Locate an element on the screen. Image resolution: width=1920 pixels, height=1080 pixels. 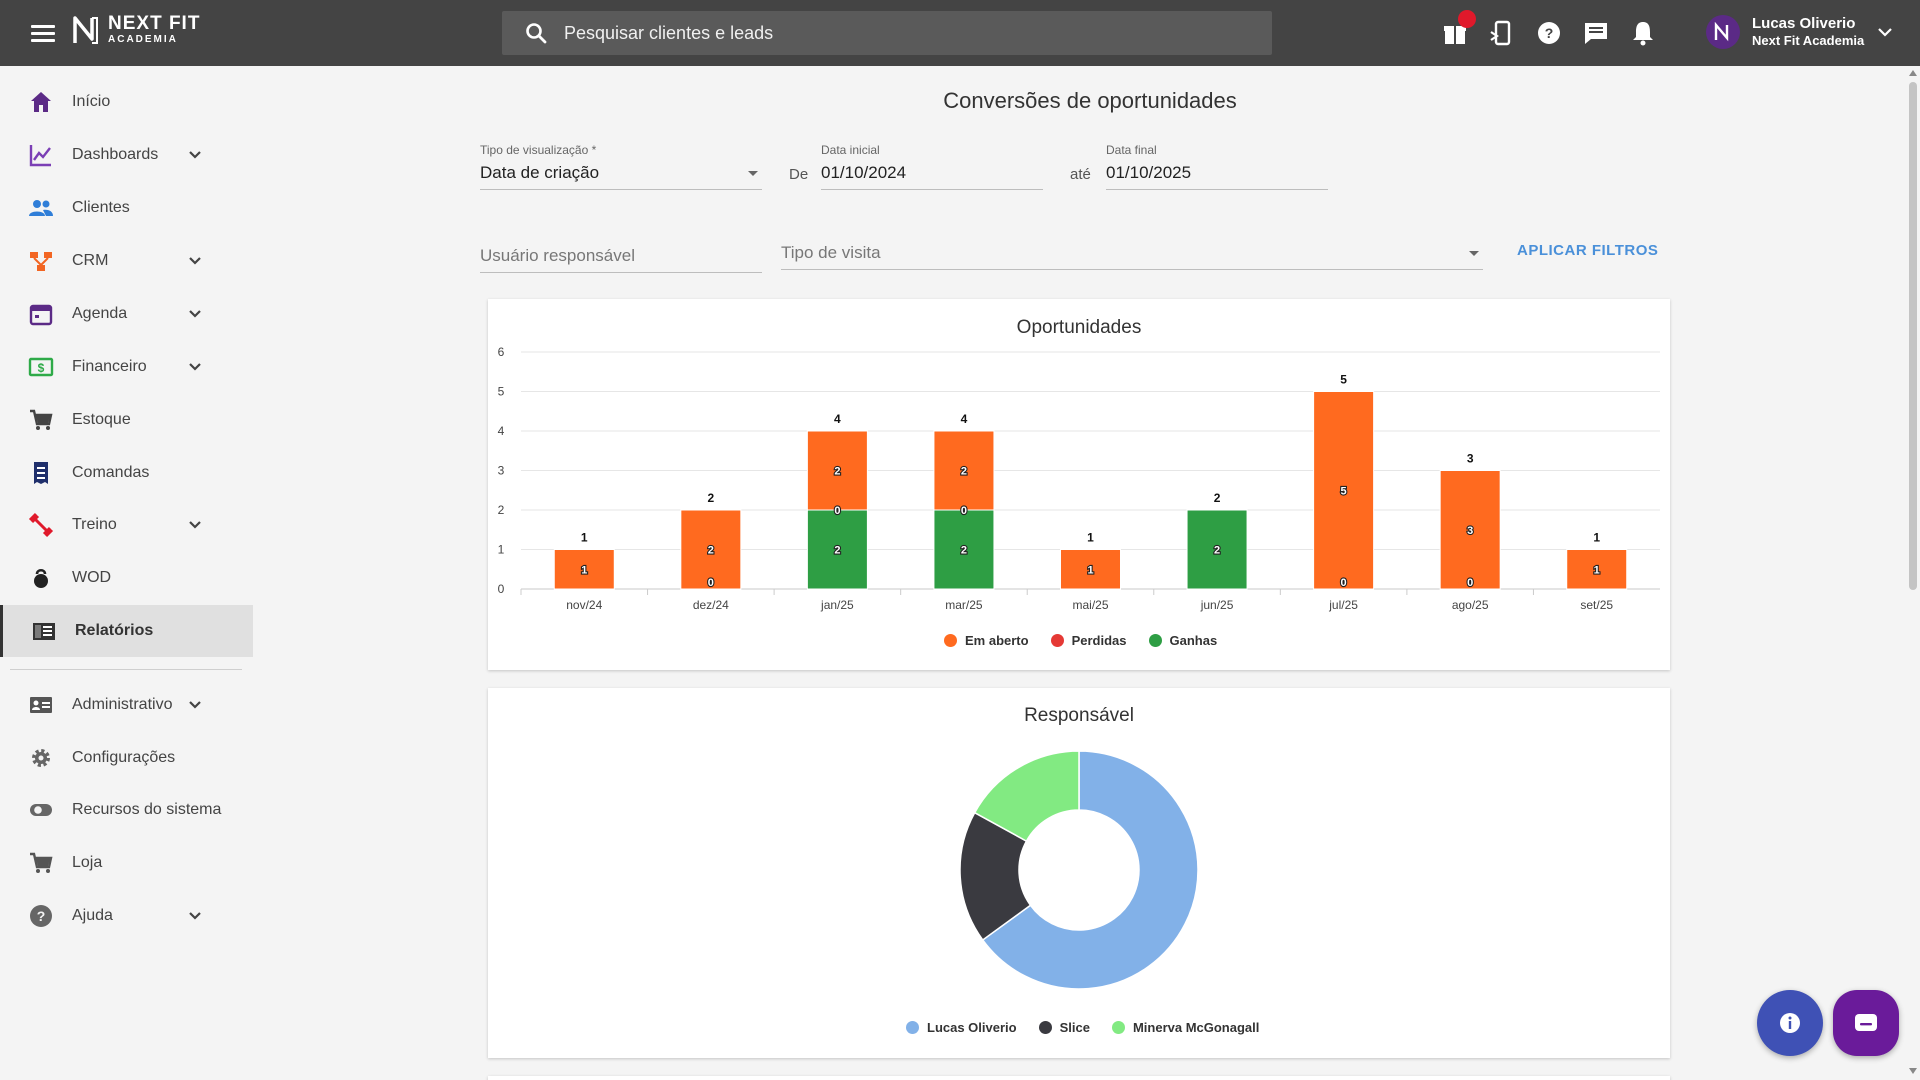
dropdown-caret-icon is located at coordinates (753, 173).